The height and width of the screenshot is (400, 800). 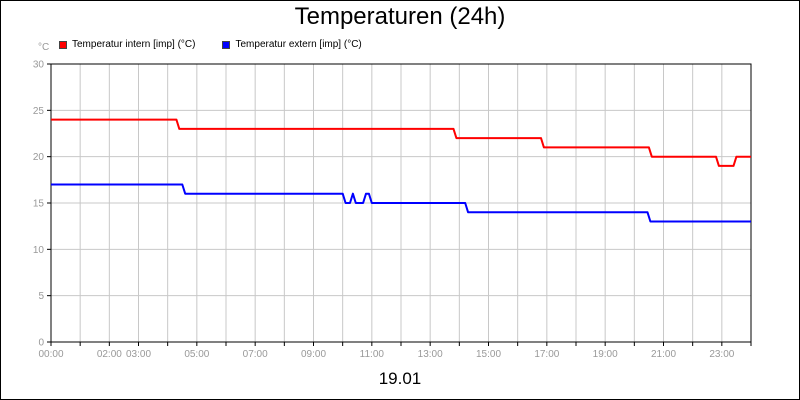 What do you see at coordinates (41, 343) in the screenshot?
I see `y-tick-label: 0` at bounding box center [41, 343].